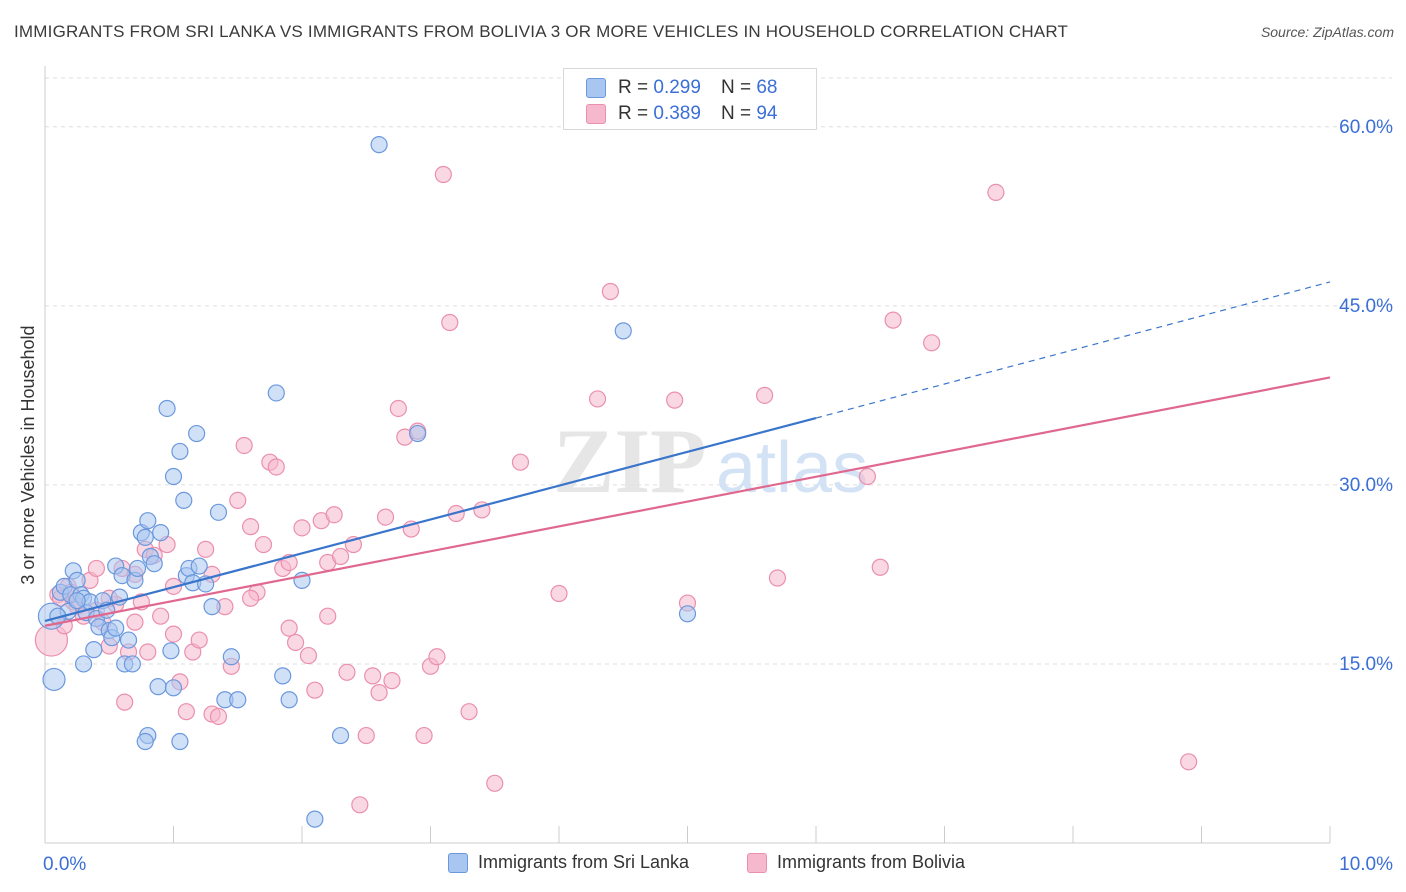 This screenshot has height=892, width=1406. I want to click on sri-lanka-trend-extension, so click(1073, 350).